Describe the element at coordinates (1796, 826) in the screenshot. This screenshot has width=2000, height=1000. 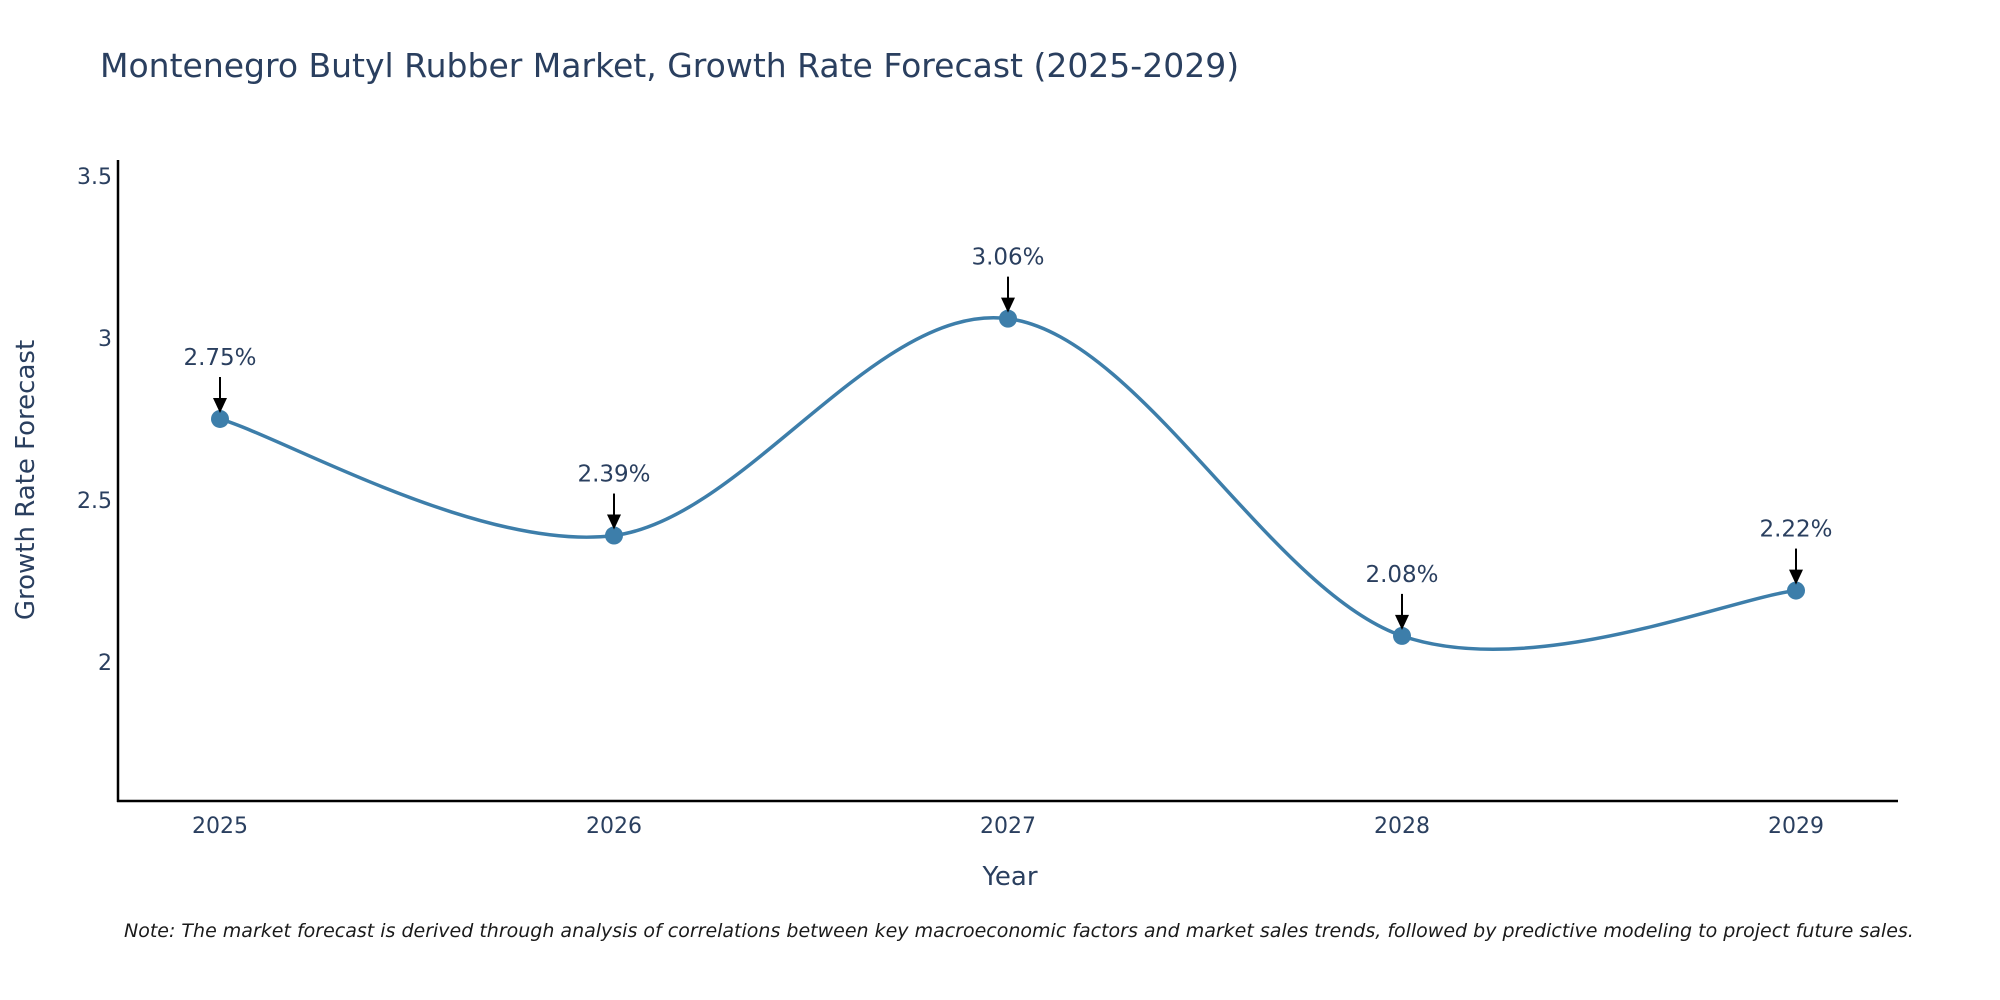
I see `x-tick-label: 2029` at that location.